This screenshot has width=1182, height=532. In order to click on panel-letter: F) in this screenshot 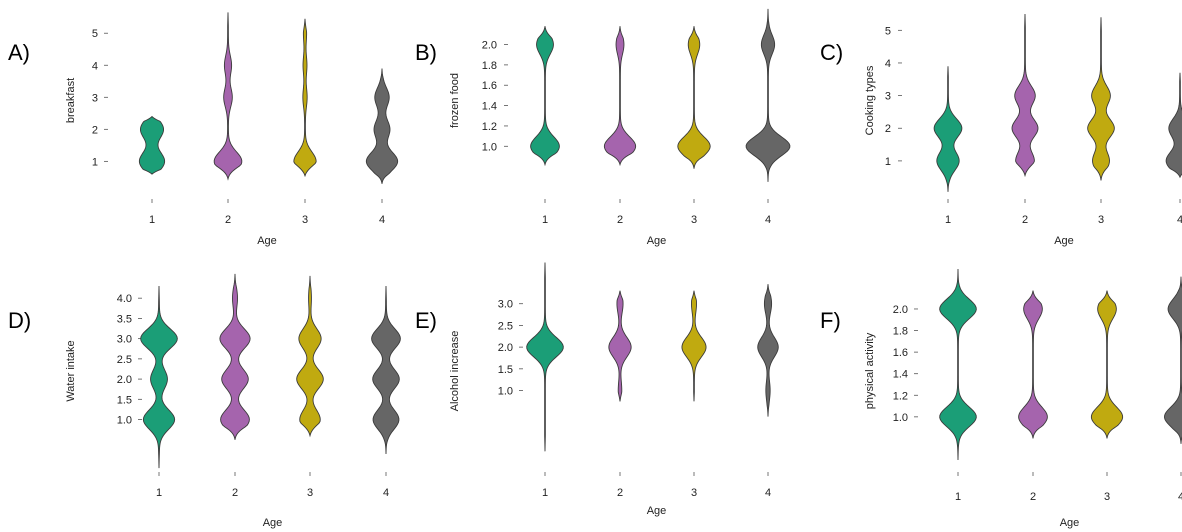, I will do `click(830, 320)`.